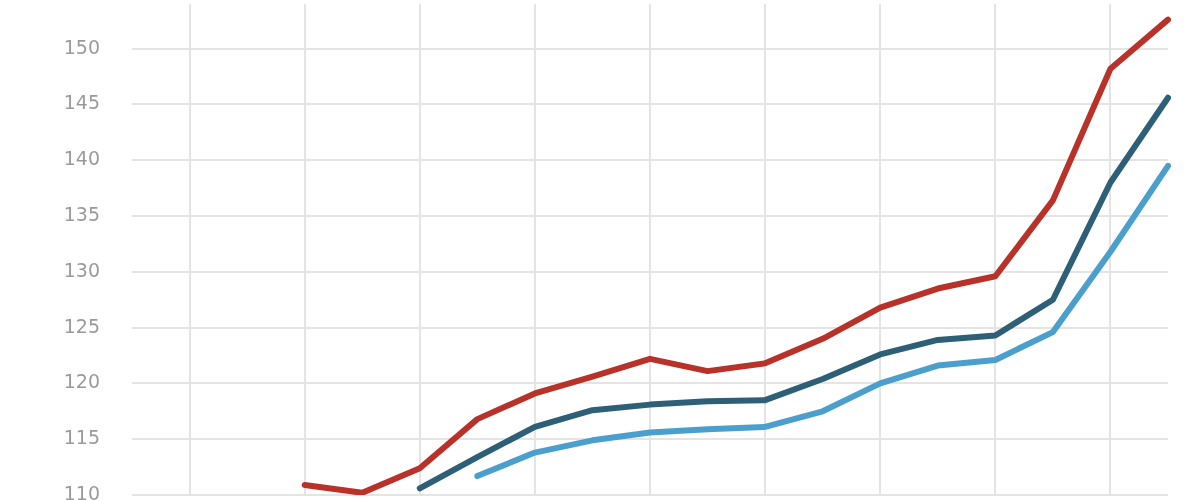  What do you see at coordinates (81, 381) in the screenshot?
I see `y-tick-label: 120` at bounding box center [81, 381].